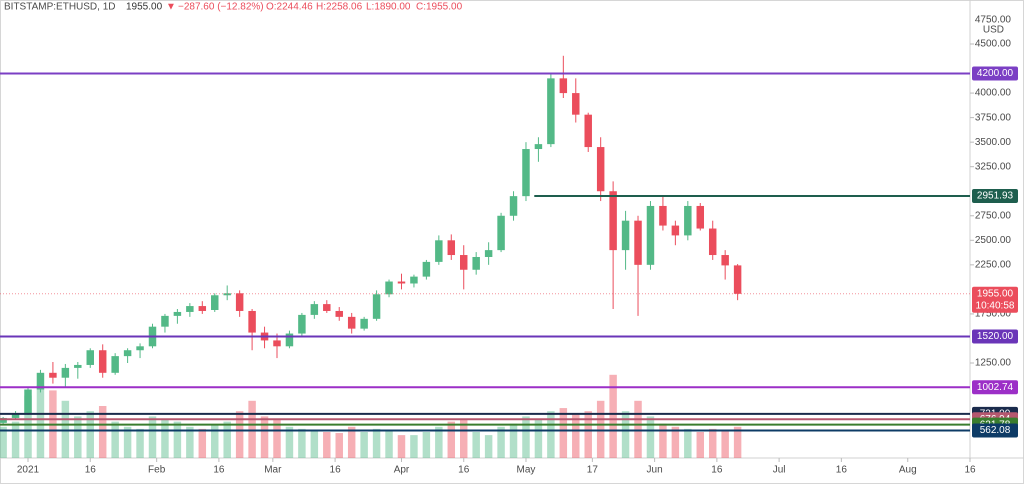  I want to click on x-tick-label: Aug, so click(908, 470).